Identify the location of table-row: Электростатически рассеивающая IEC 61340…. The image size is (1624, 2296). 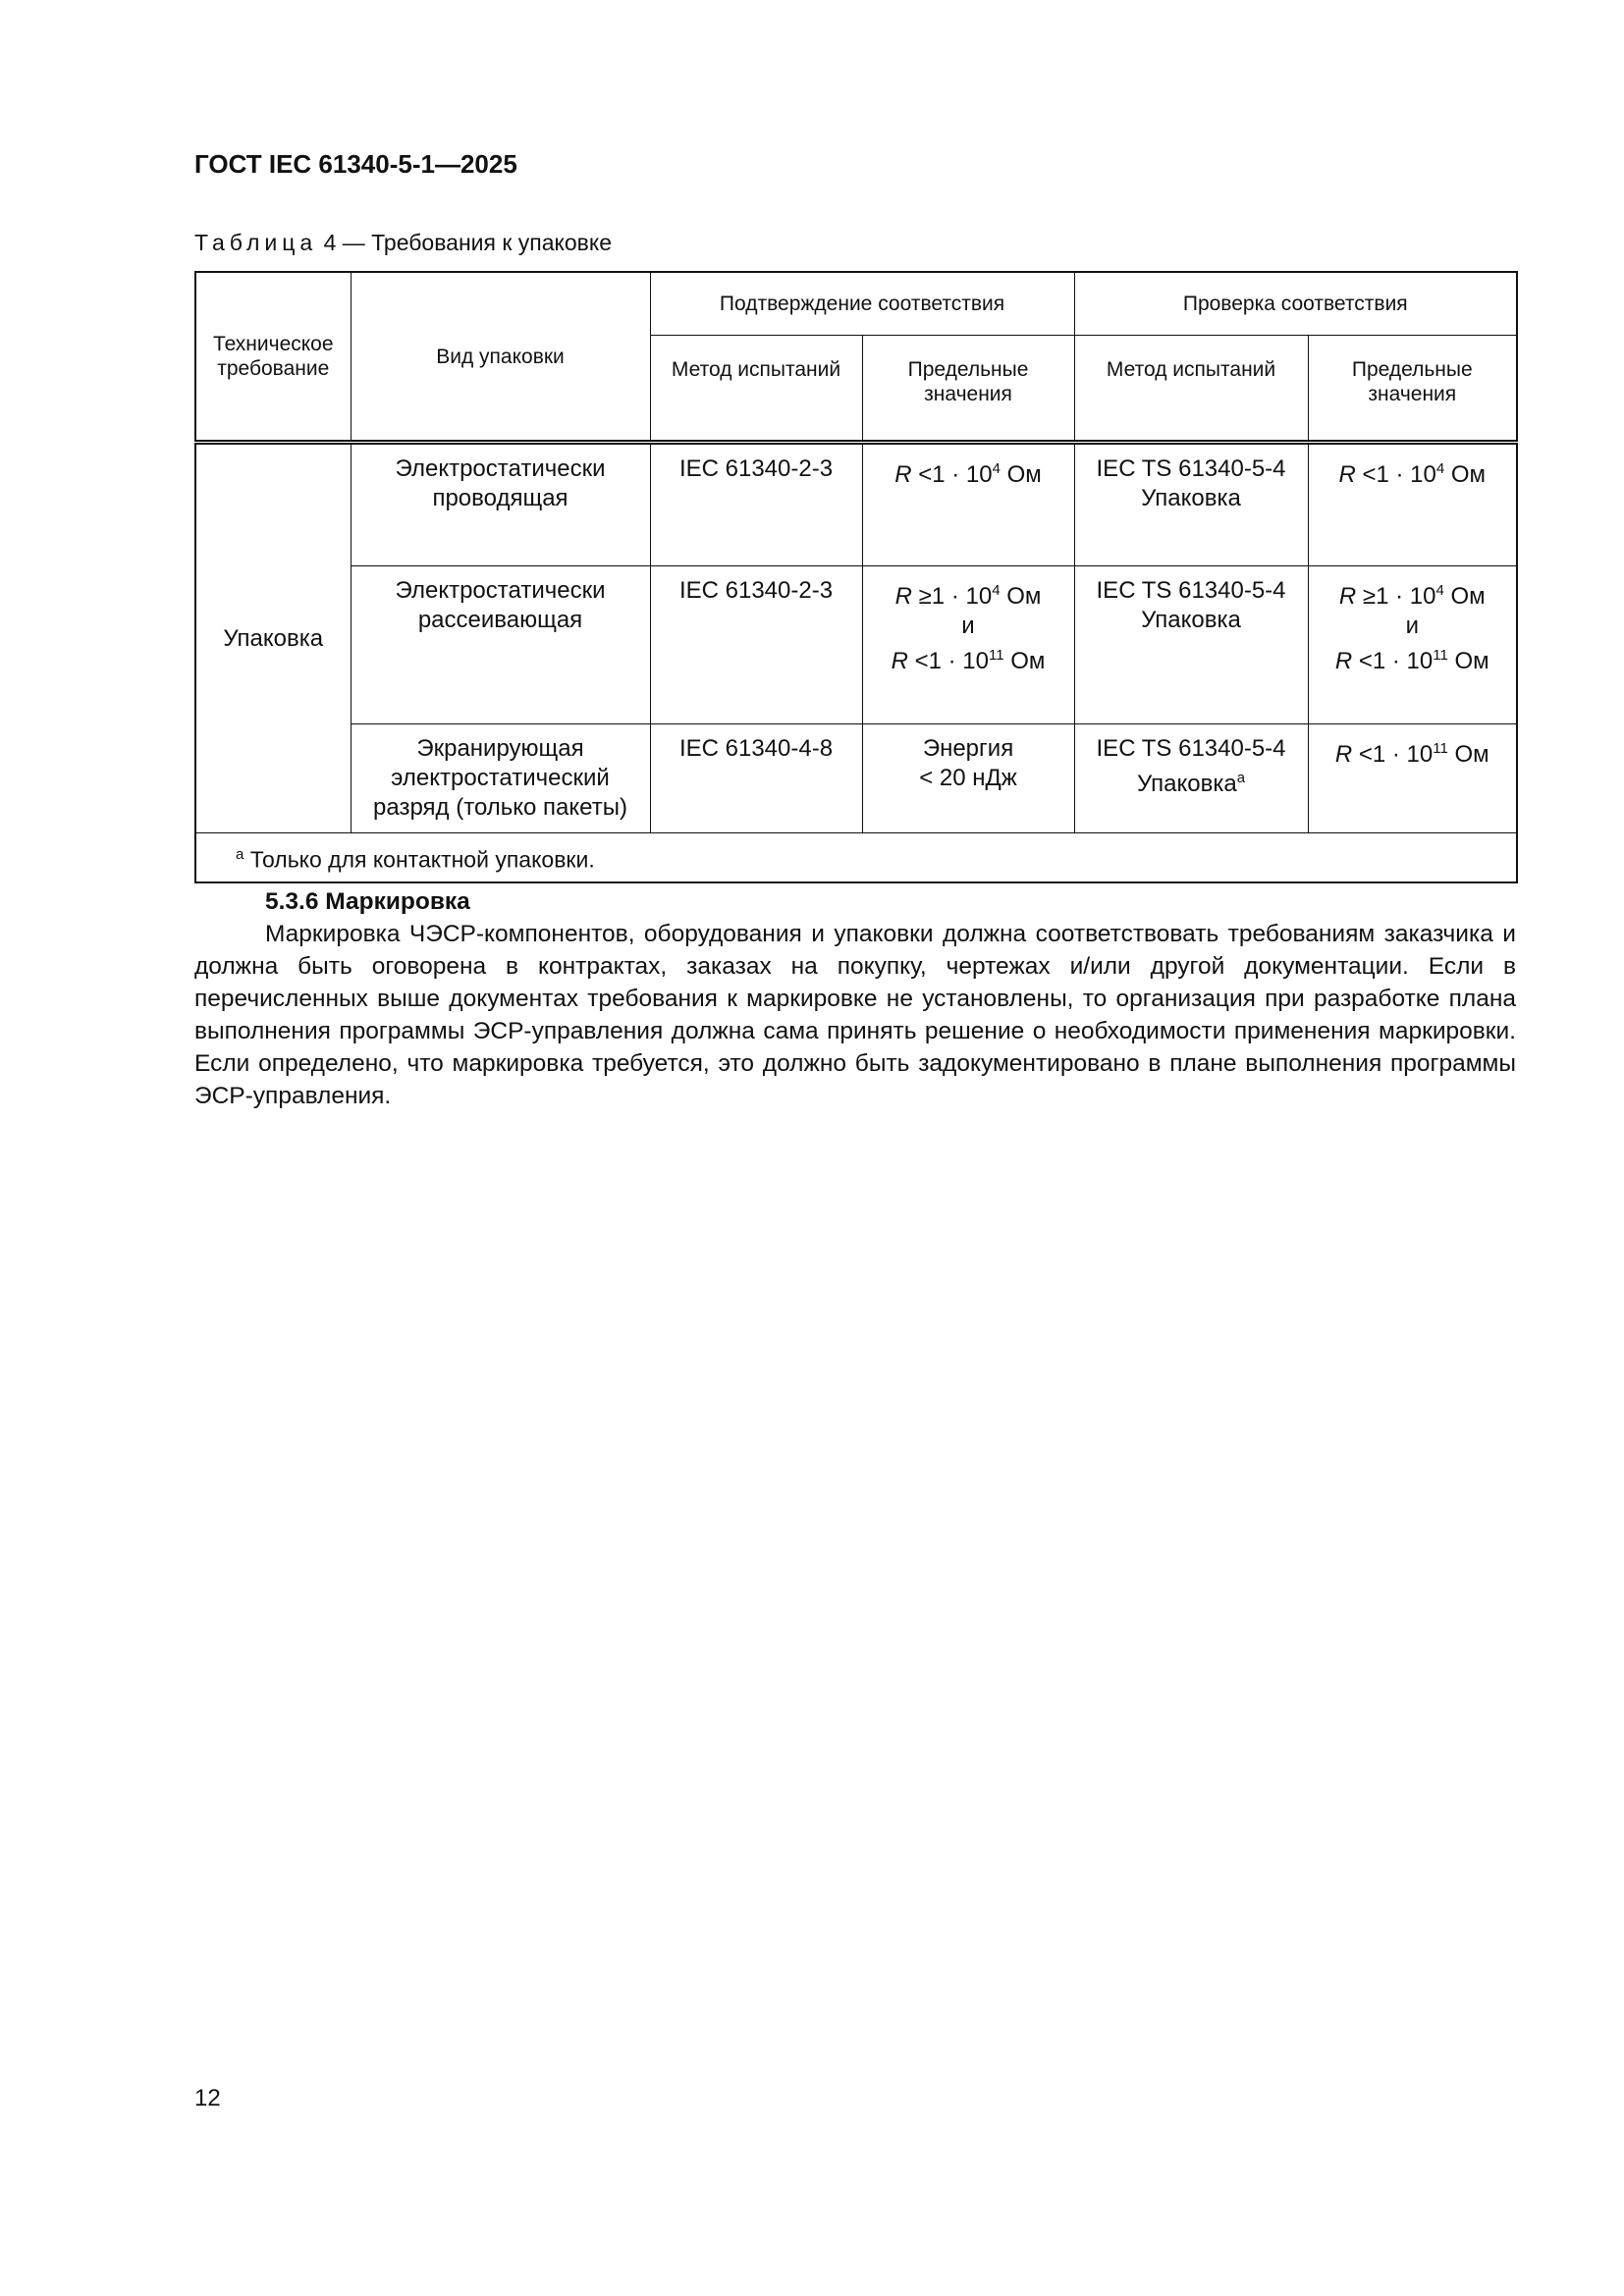
(856, 644).